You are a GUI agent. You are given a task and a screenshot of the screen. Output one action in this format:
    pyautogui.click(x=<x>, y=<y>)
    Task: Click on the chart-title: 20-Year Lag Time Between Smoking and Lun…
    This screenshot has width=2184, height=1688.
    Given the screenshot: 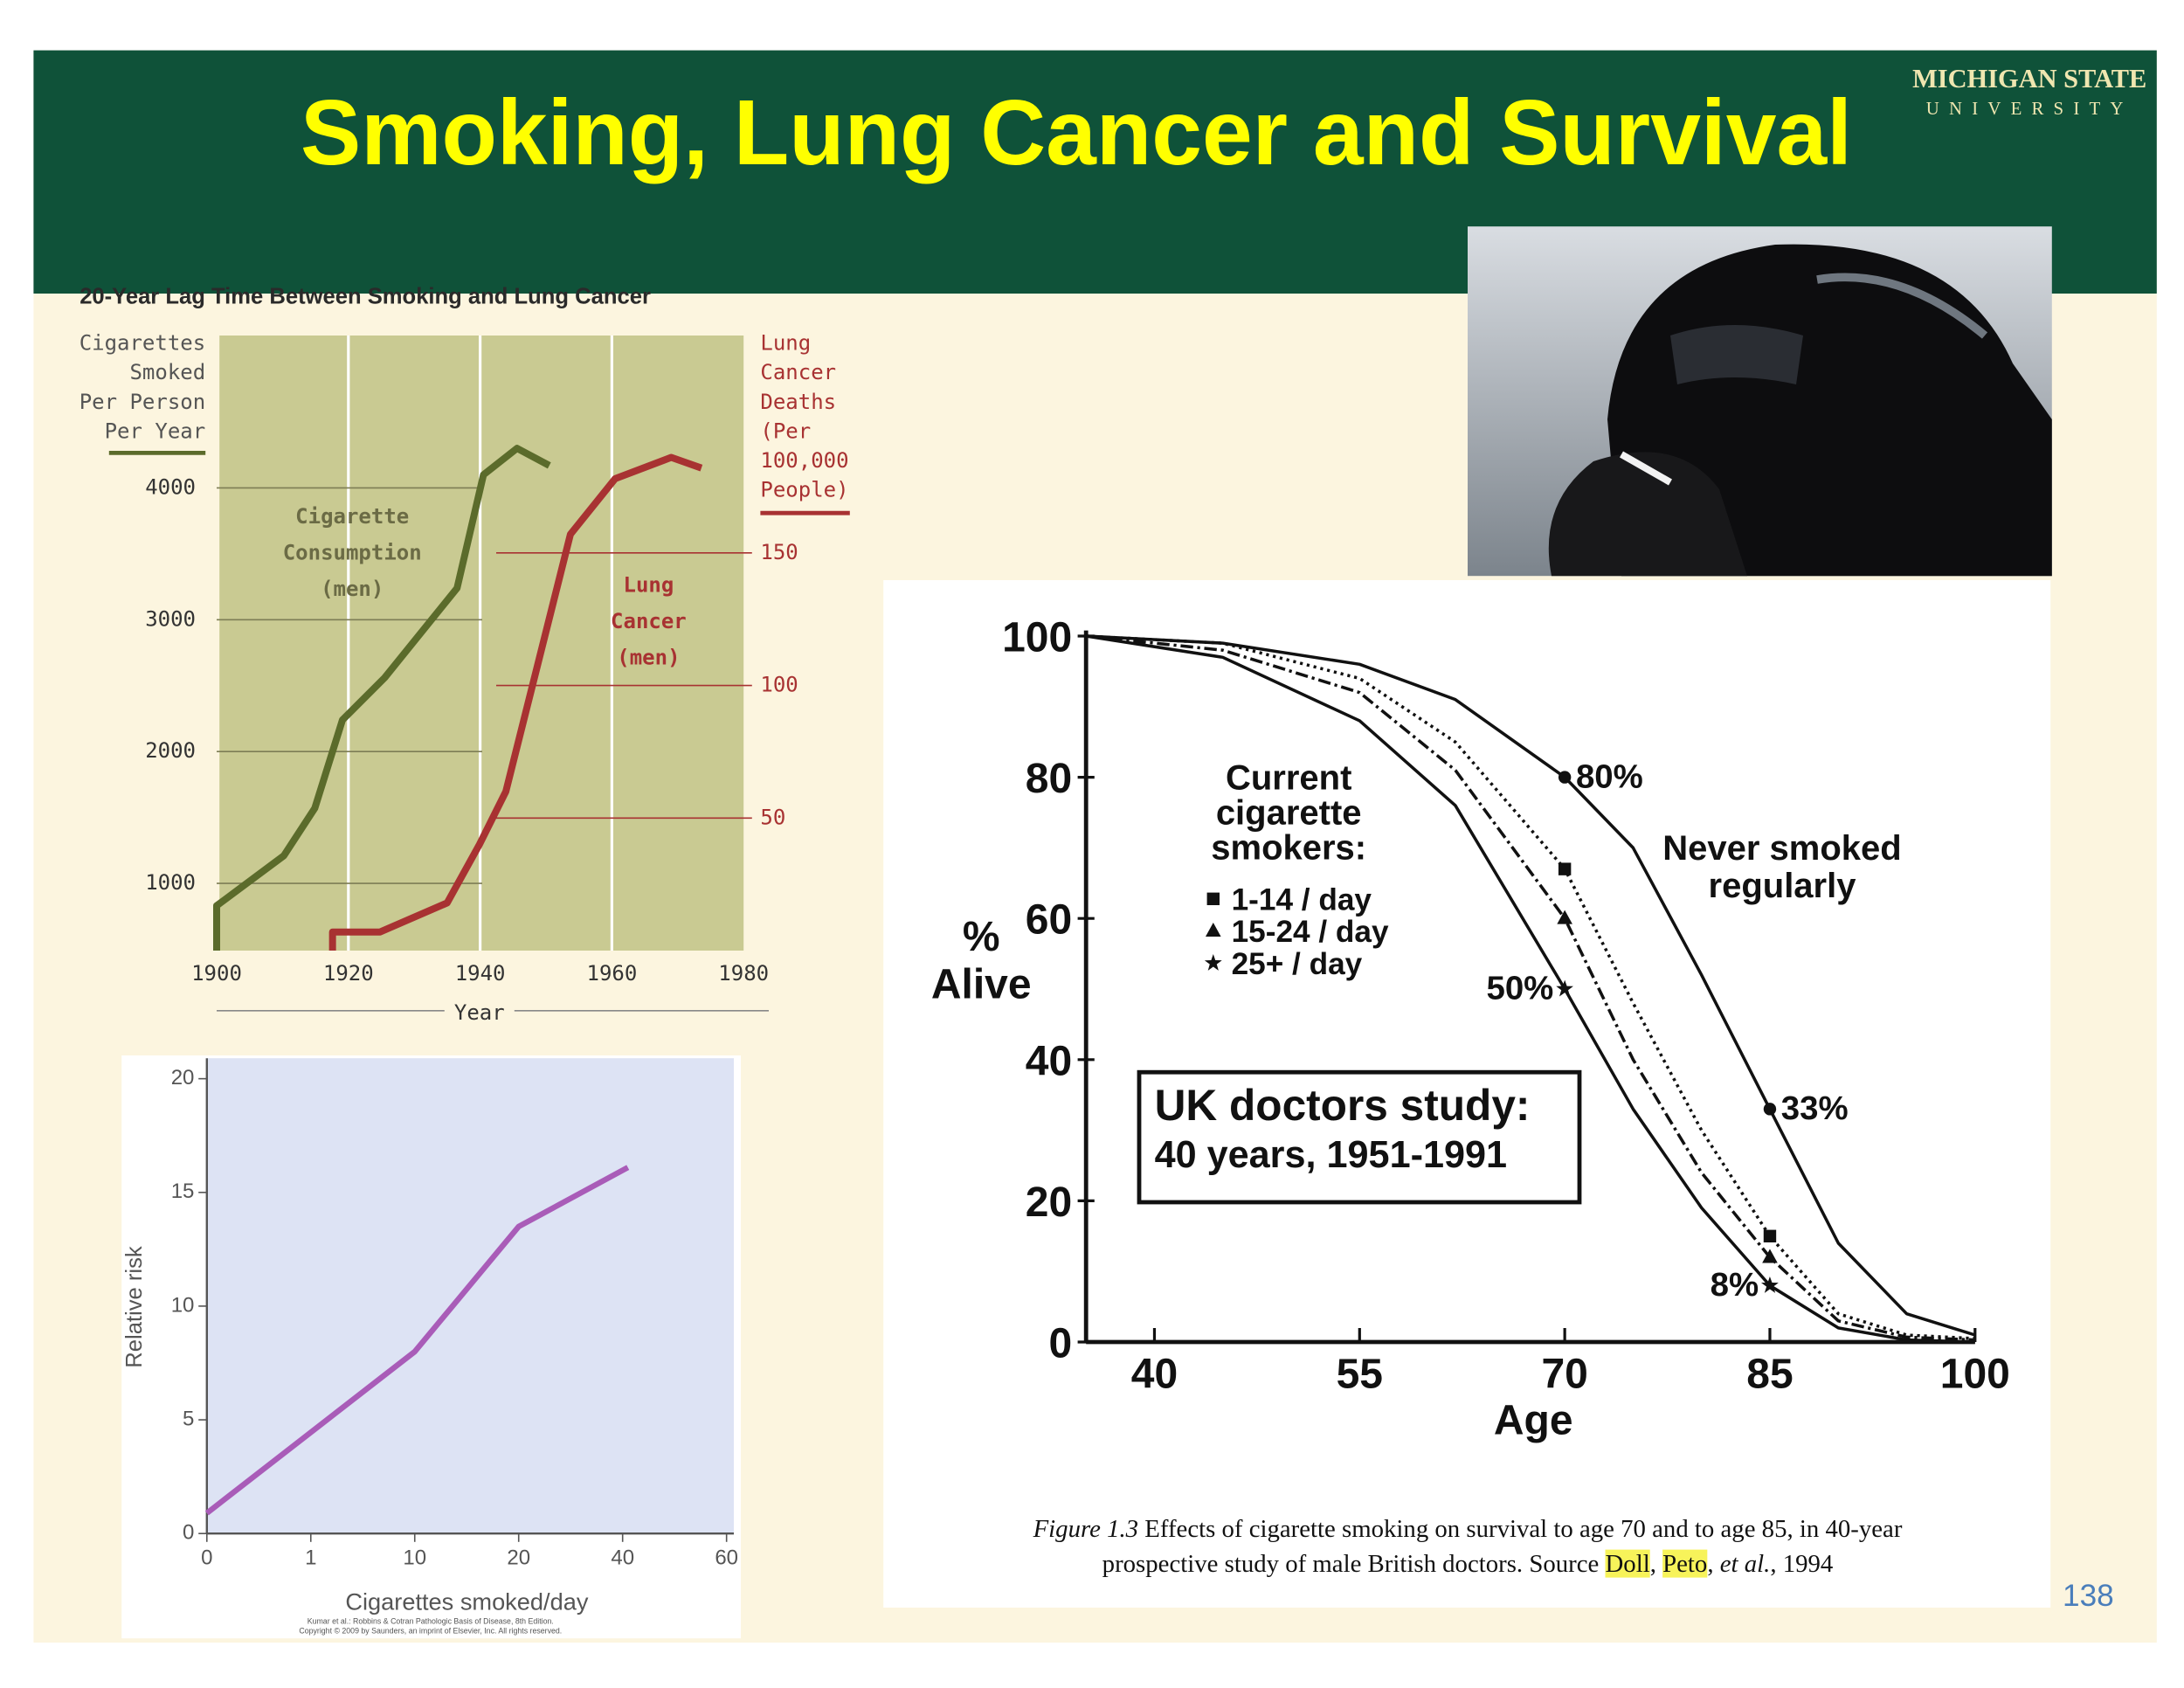 What is the action you would take?
    pyautogui.click(x=365, y=297)
    